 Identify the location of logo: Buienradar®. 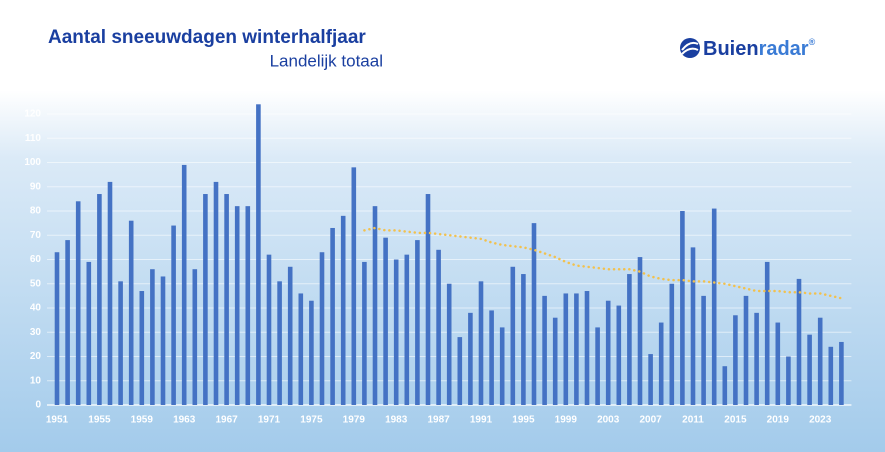
(748, 48).